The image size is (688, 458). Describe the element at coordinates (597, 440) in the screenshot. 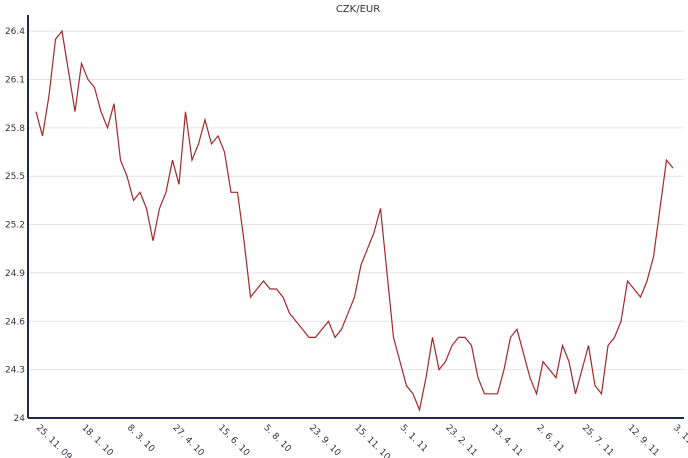

I see `x-tick-label: 25. 7. 11` at that location.